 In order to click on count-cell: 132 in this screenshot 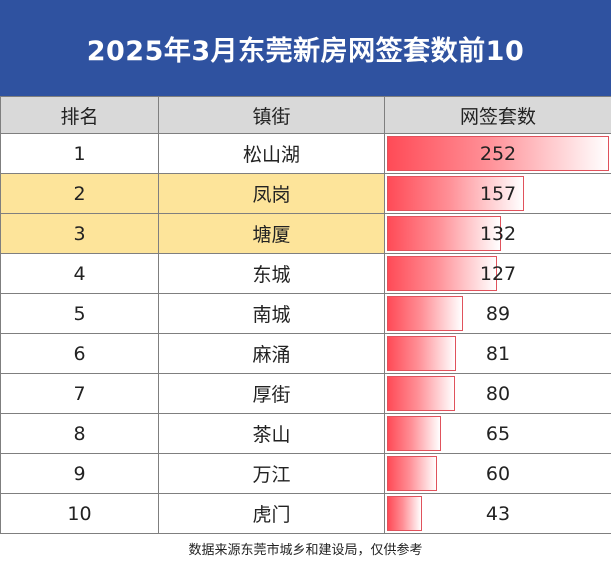, I will do `click(497, 233)`.